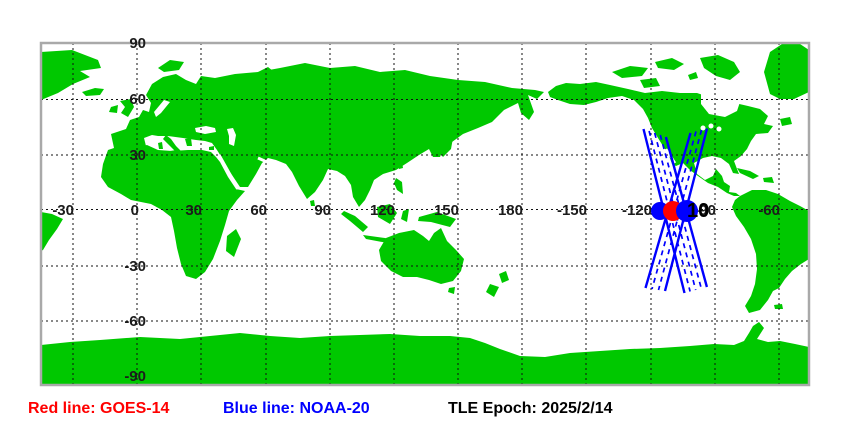 The height and width of the screenshot is (425, 850). What do you see at coordinates (228, 172) in the screenshot?
I see `sea-red` at bounding box center [228, 172].